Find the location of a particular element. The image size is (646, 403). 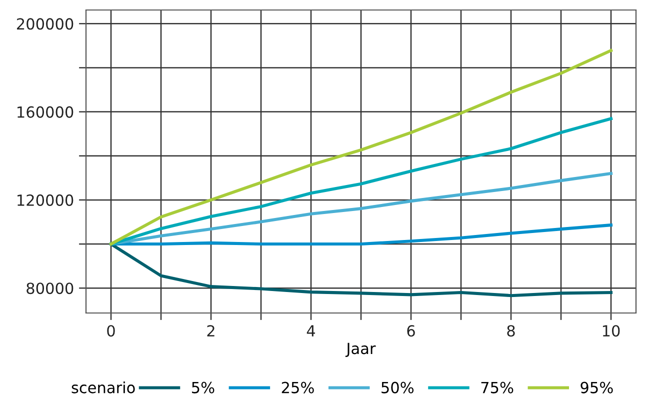

y-tick-label: 120000 is located at coordinates (46, 200).